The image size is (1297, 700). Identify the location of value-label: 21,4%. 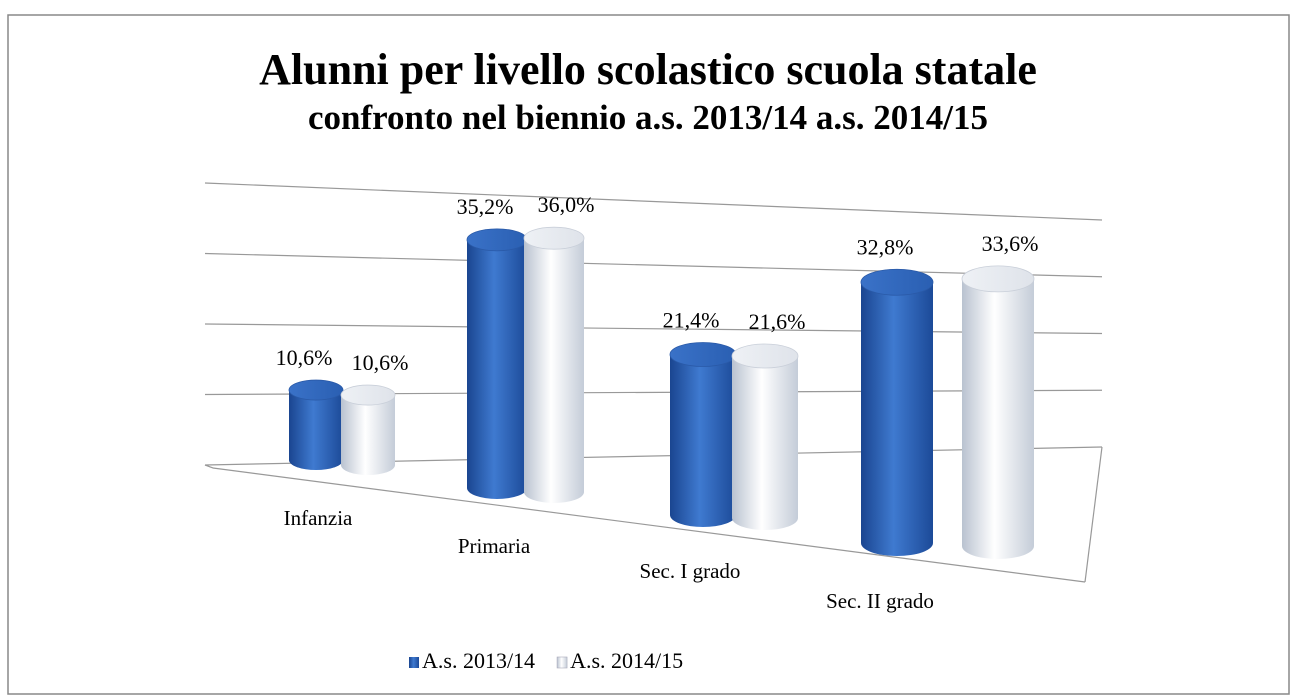
(691, 320).